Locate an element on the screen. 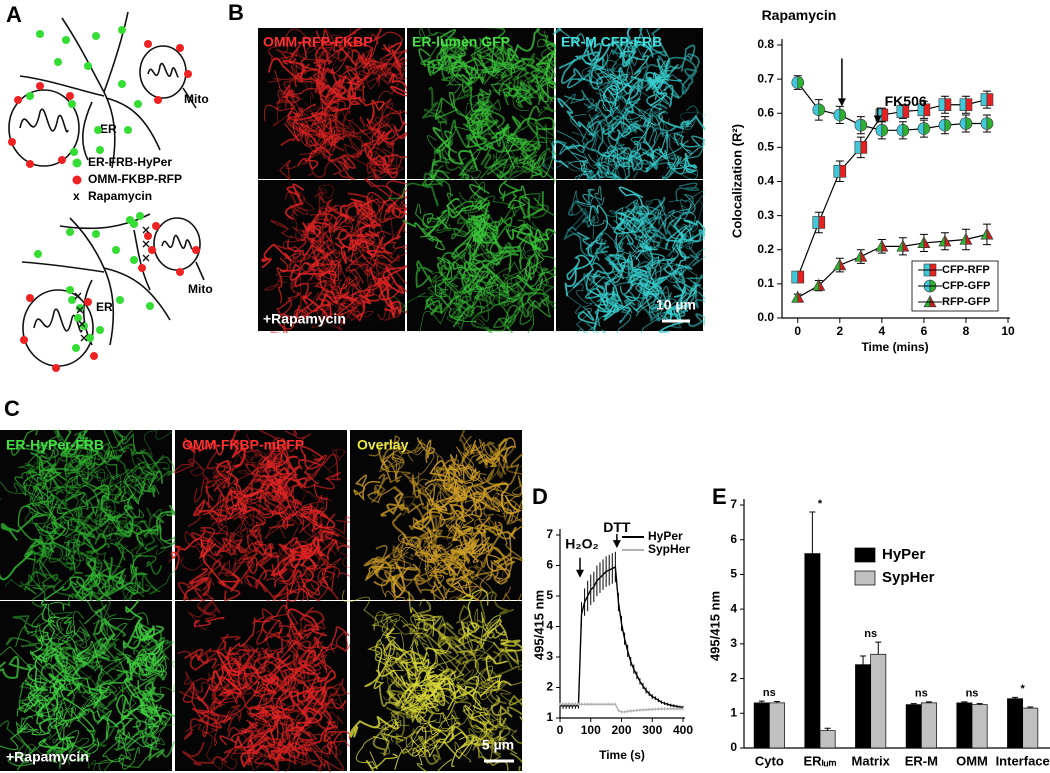  channel-label: OMM-RFP-FKBP is located at coordinates (318, 42).